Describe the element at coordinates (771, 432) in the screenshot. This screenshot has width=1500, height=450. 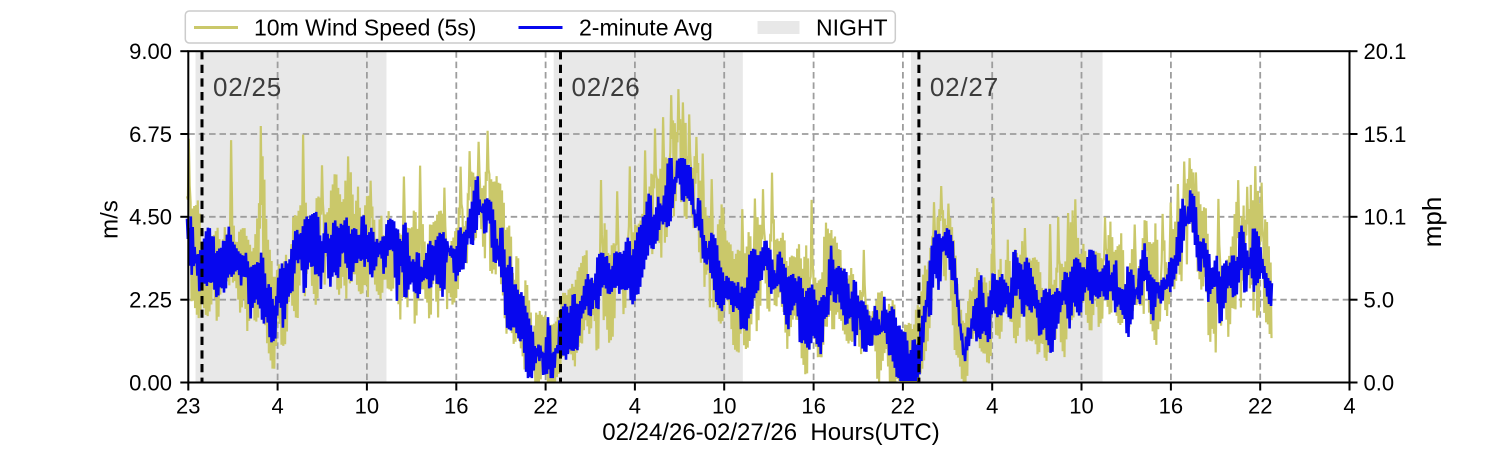
I see `svg-text: 02/24/26-02/27/26 Hours(UTC)` at that location.